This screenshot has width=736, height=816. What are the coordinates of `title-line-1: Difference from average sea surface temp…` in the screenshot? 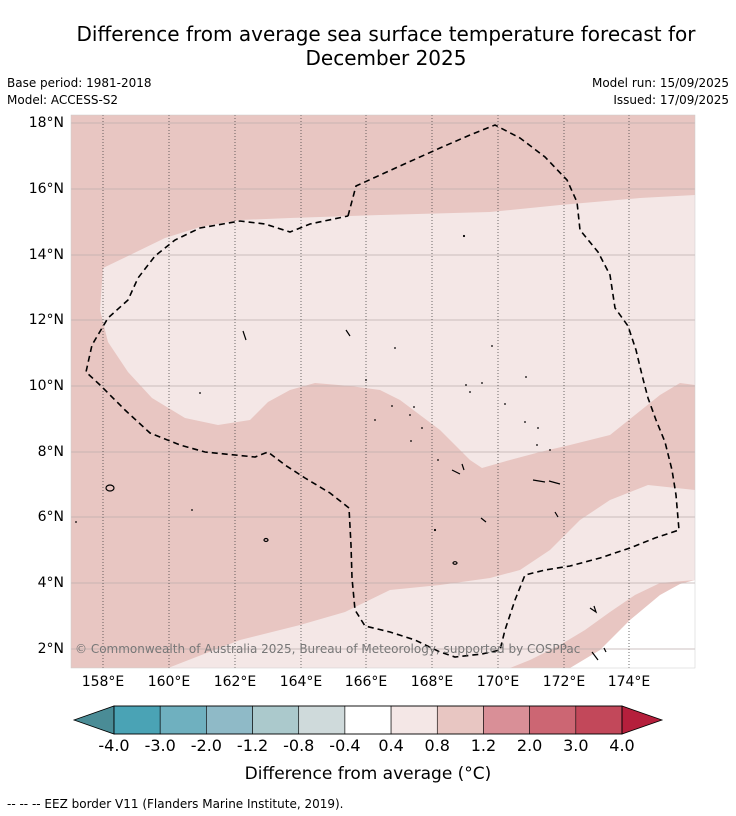 It's located at (386, 34).